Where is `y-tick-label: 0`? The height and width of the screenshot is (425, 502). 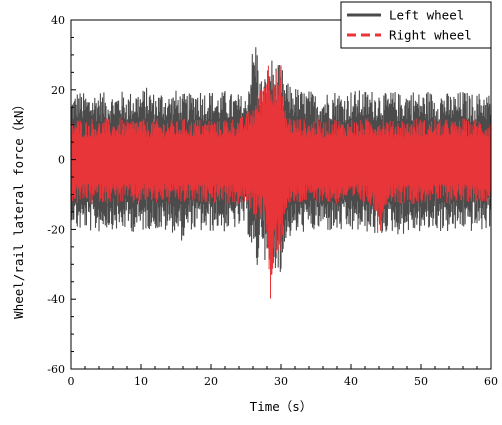
y-tick-label: 0 is located at coordinates (61, 160).